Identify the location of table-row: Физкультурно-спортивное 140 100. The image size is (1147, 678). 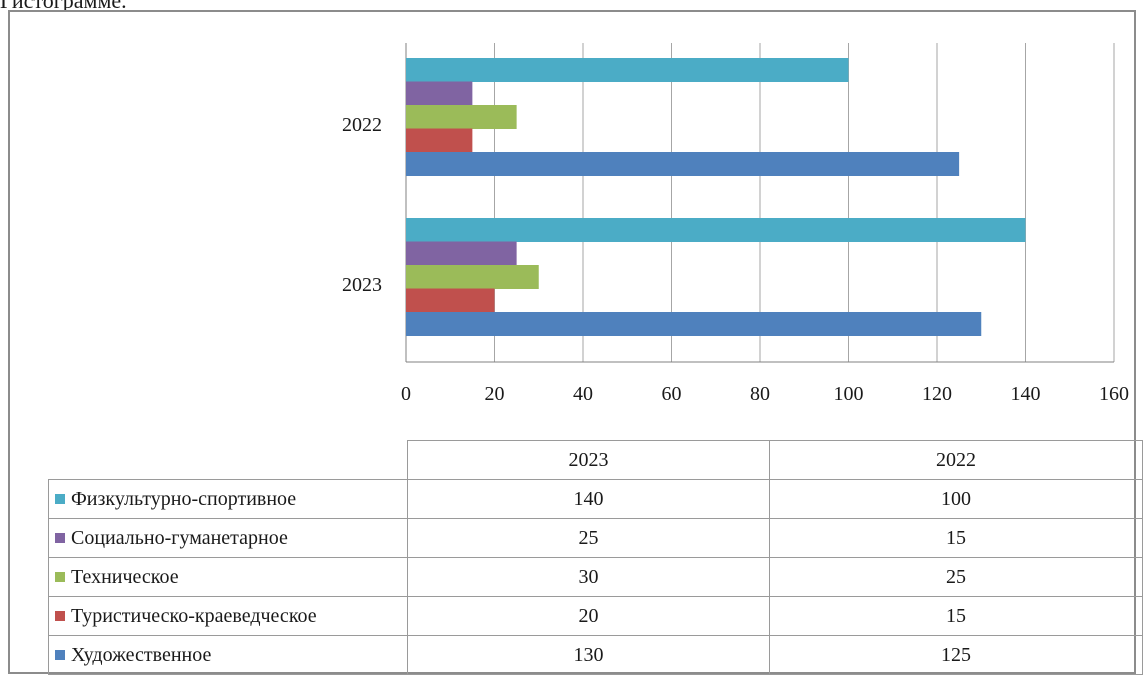
(595, 499).